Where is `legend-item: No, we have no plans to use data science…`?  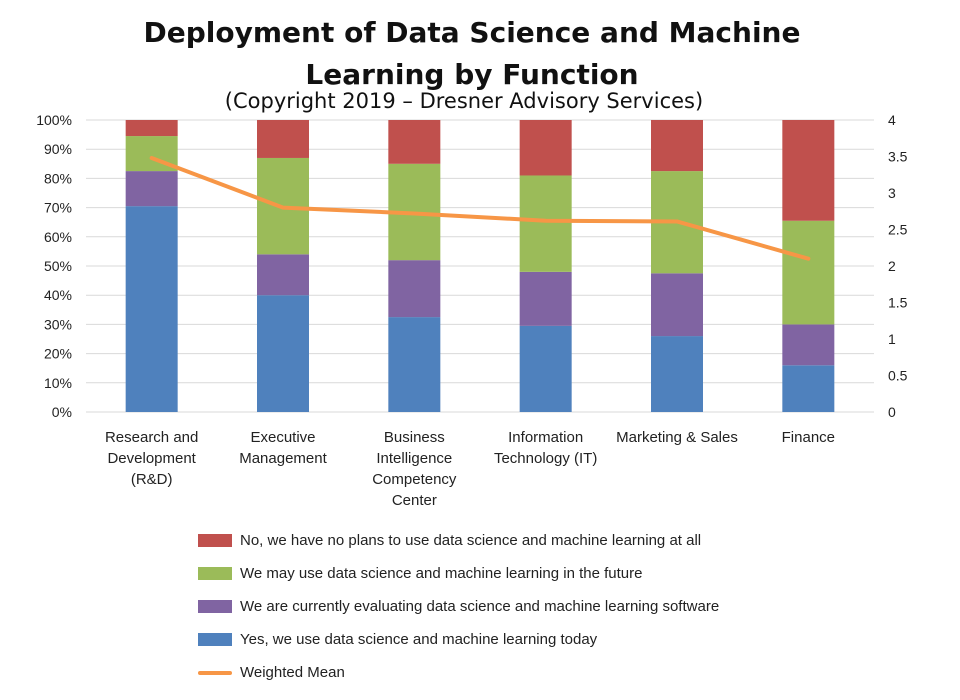
legend-item: No, we have no plans to use data science… is located at coordinates (458, 540).